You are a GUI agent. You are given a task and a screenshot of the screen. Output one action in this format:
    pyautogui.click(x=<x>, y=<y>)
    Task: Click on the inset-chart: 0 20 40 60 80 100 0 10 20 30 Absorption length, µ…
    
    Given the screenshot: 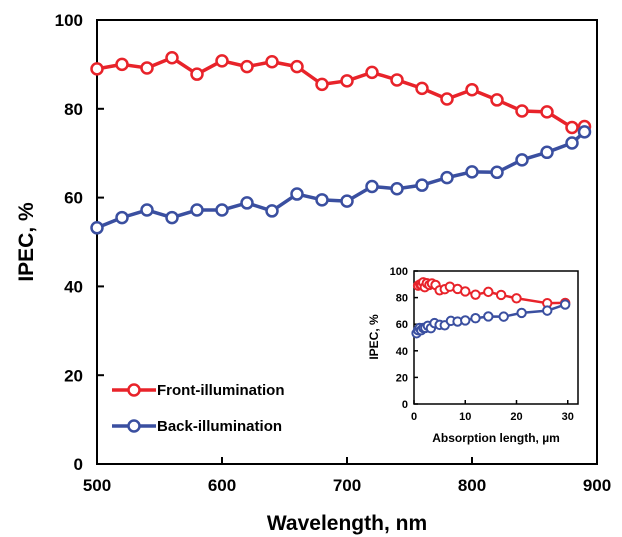 What is the action you would take?
    pyautogui.click(x=477, y=355)
    